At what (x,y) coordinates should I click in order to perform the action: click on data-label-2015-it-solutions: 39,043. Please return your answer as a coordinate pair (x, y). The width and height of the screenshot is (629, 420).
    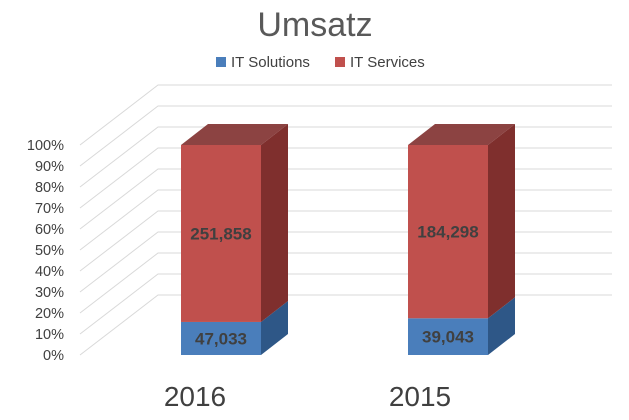
    Looking at the image, I should click on (448, 337).